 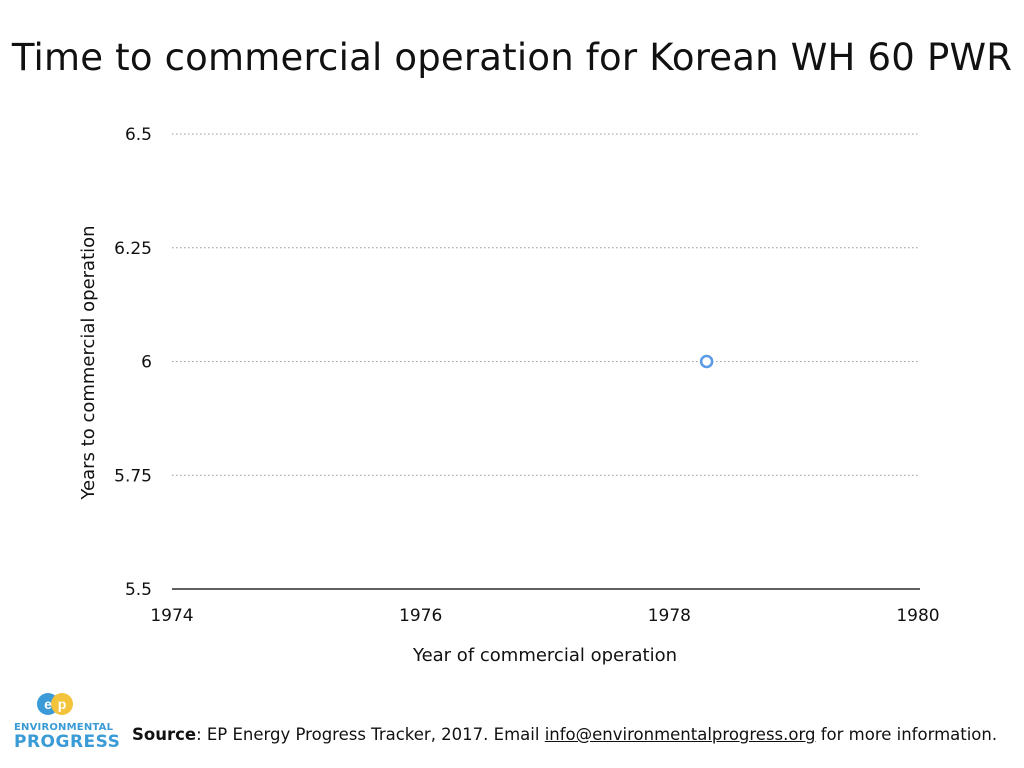 I want to click on x-axis-label: Year of commercial operation, so click(x=544, y=655).